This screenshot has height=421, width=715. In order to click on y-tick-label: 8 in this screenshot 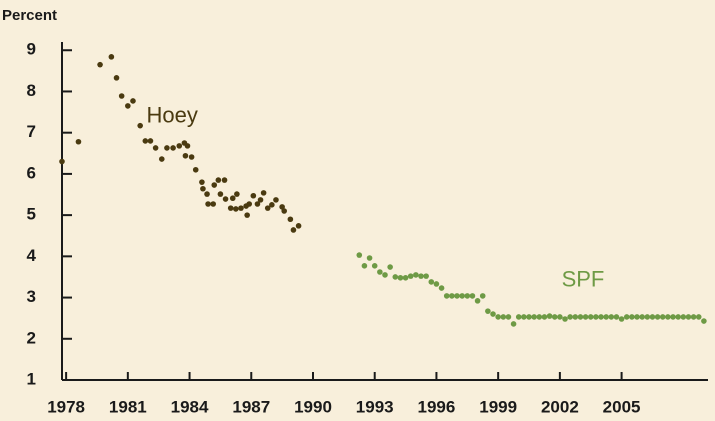, I will do `click(31, 90)`.